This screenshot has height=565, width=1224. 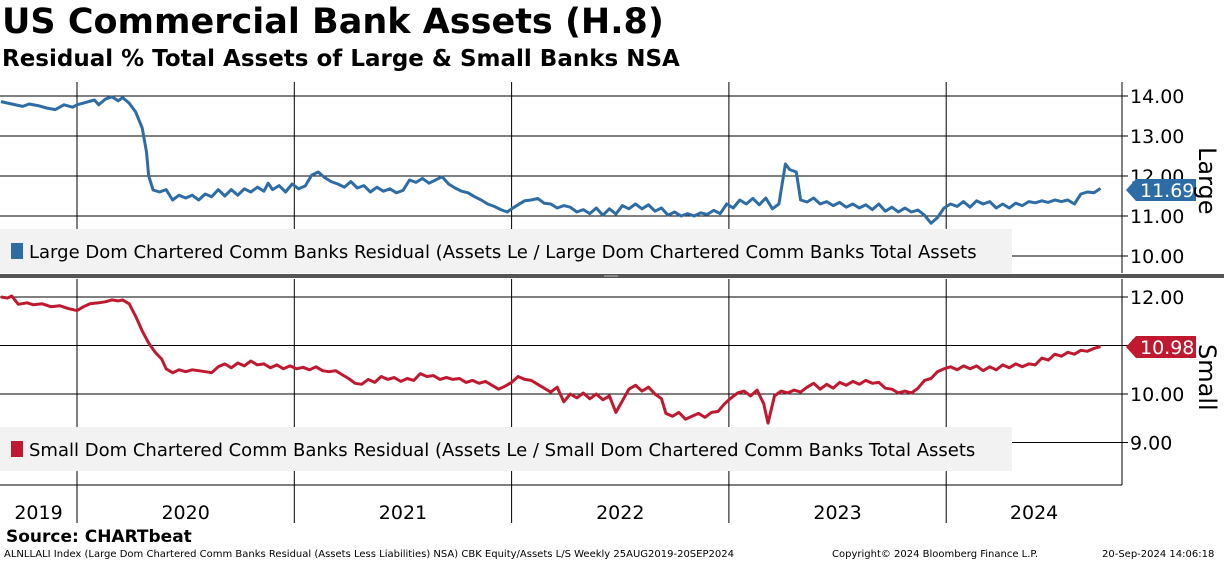 What do you see at coordinates (1167, 191) in the screenshot?
I see `large-last-value-label: 11.69` at bounding box center [1167, 191].